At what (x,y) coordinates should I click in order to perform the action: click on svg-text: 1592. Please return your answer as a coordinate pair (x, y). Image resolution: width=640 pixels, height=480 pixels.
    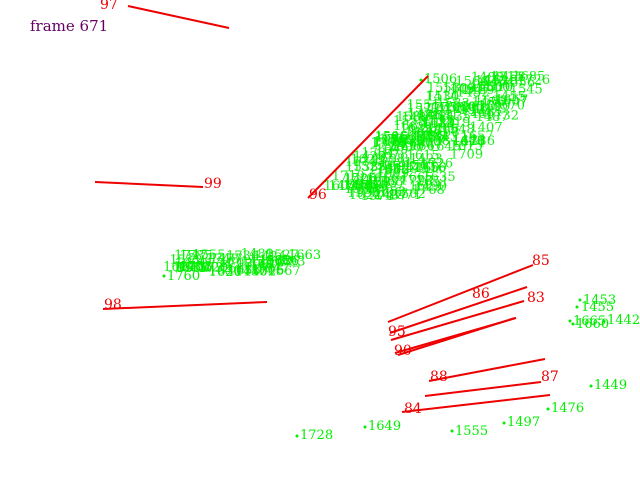
    Looking at the image, I should click on (401, 167).